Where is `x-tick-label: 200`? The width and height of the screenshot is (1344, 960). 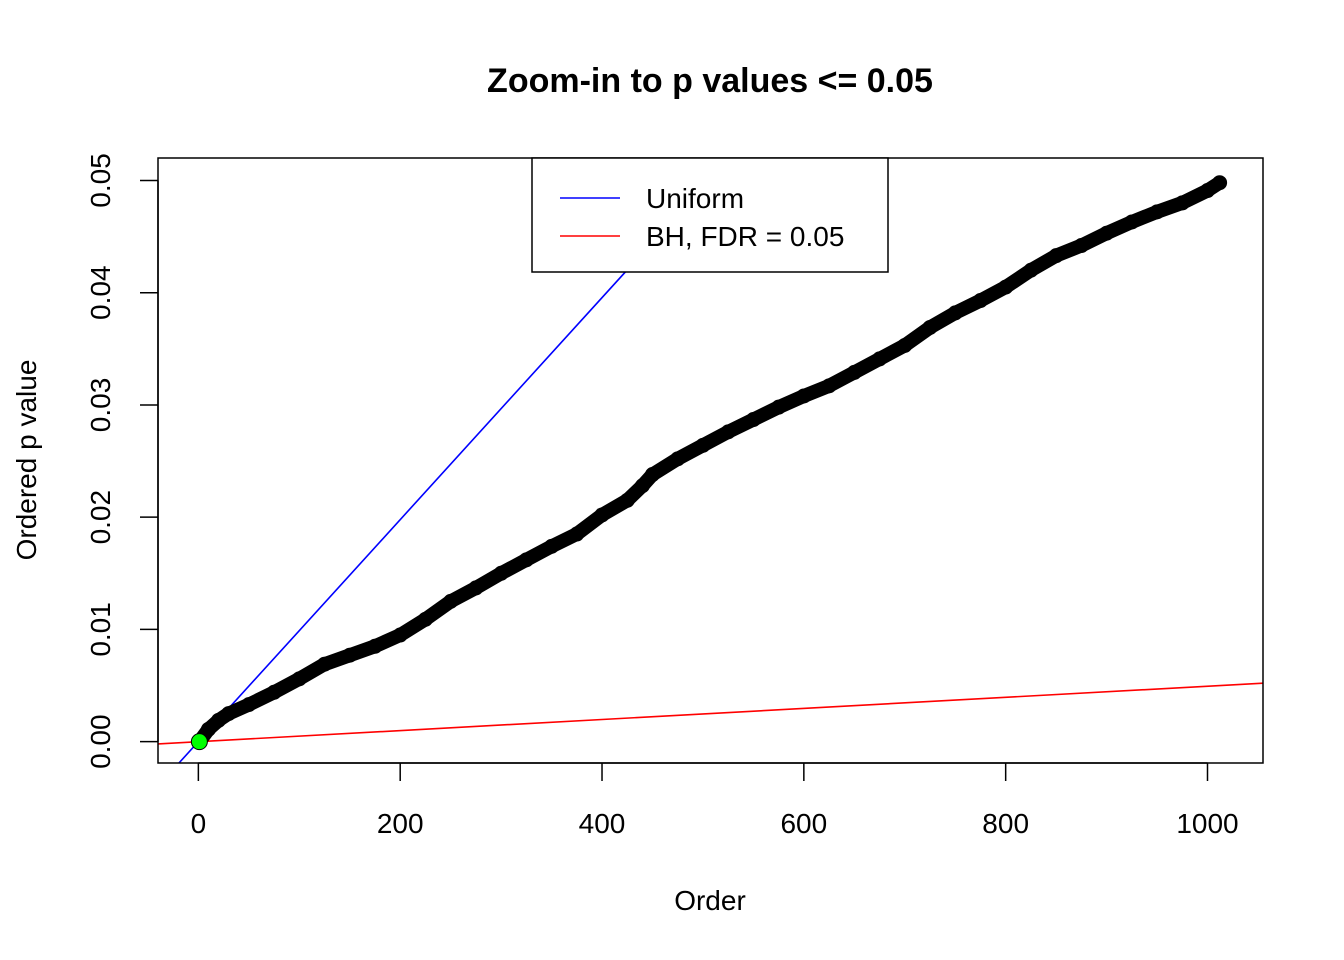
x-tick-label: 200 is located at coordinates (400, 823).